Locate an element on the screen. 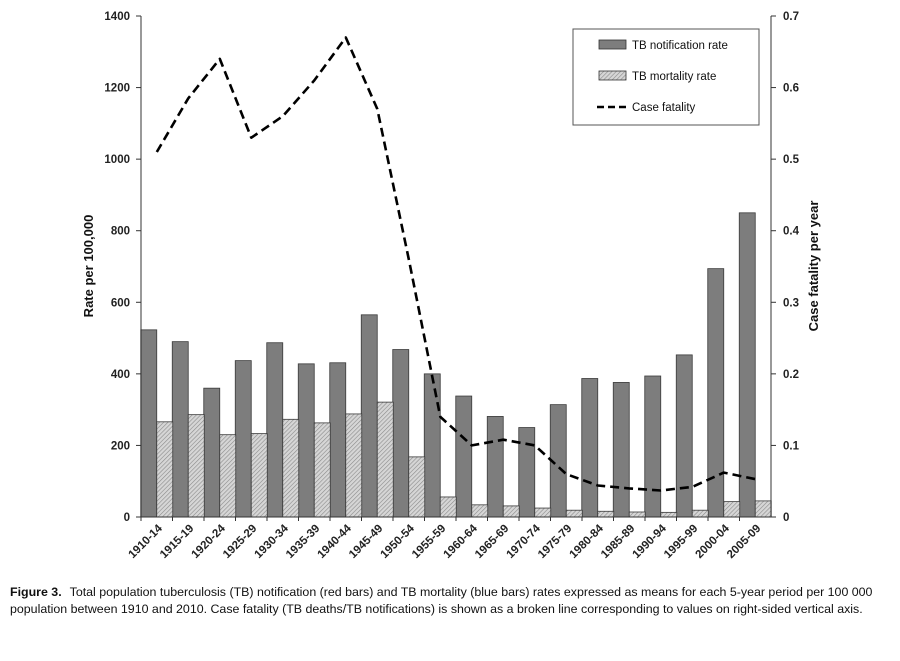 The image size is (900, 661). left-tick-label: 1200 is located at coordinates (117, 89).